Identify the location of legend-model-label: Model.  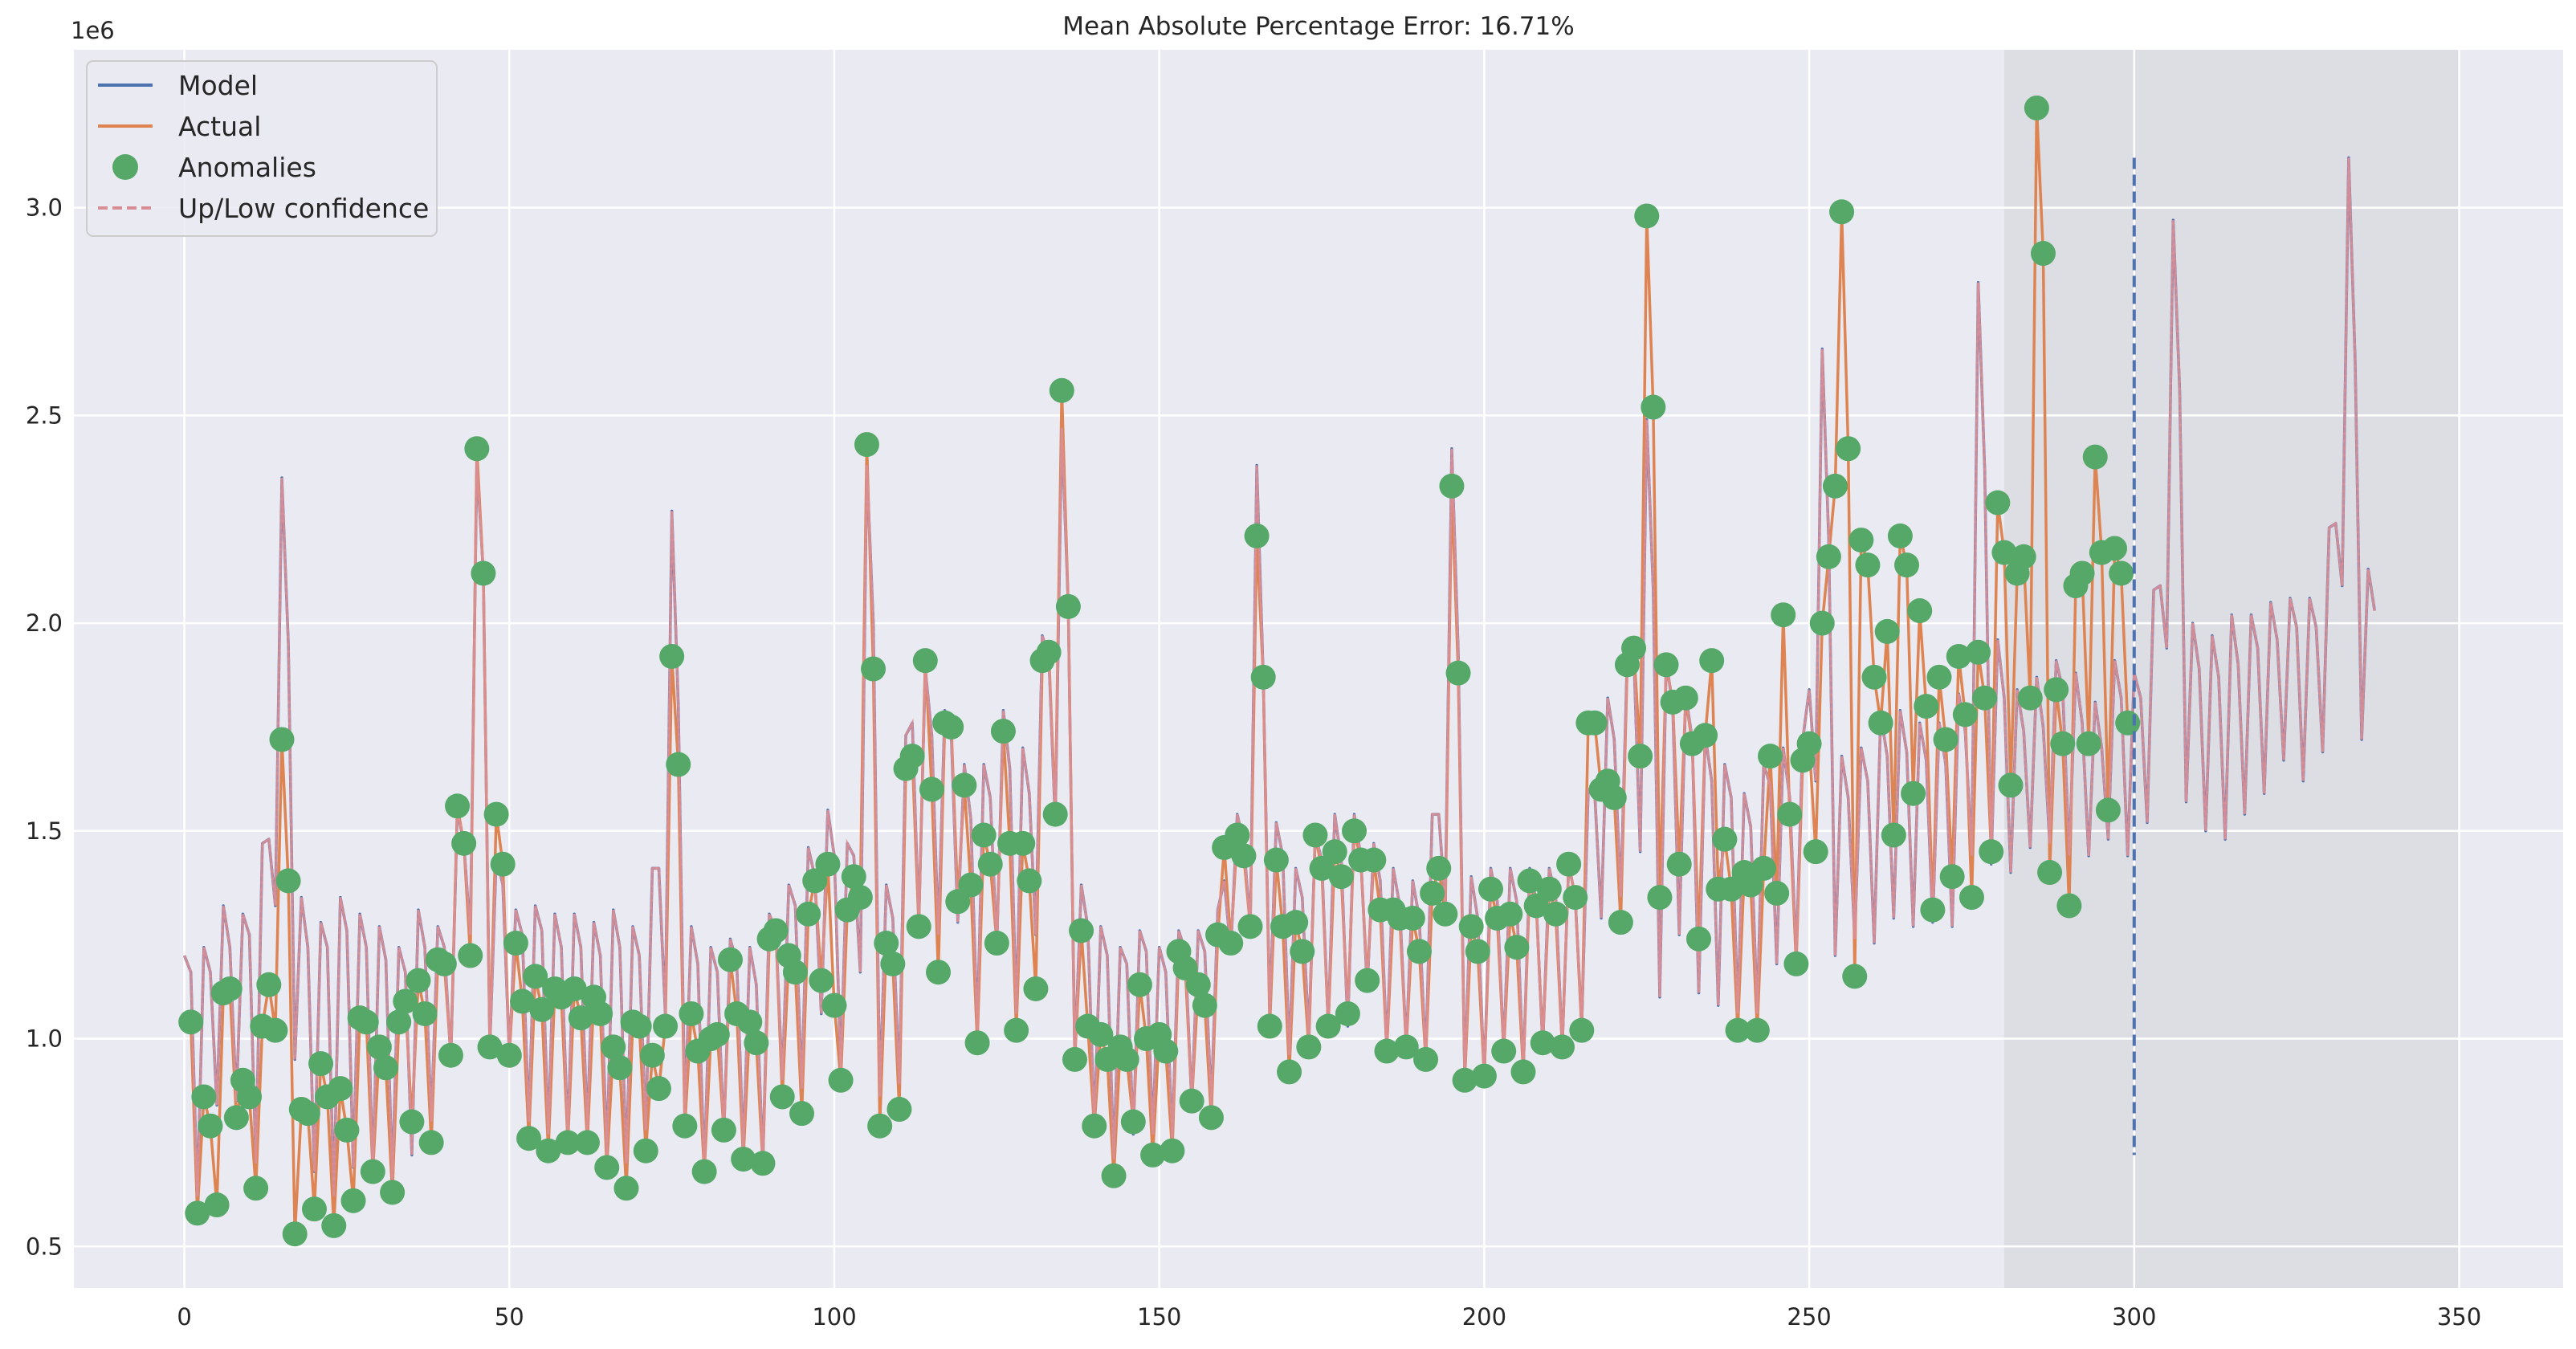
(218, 85).